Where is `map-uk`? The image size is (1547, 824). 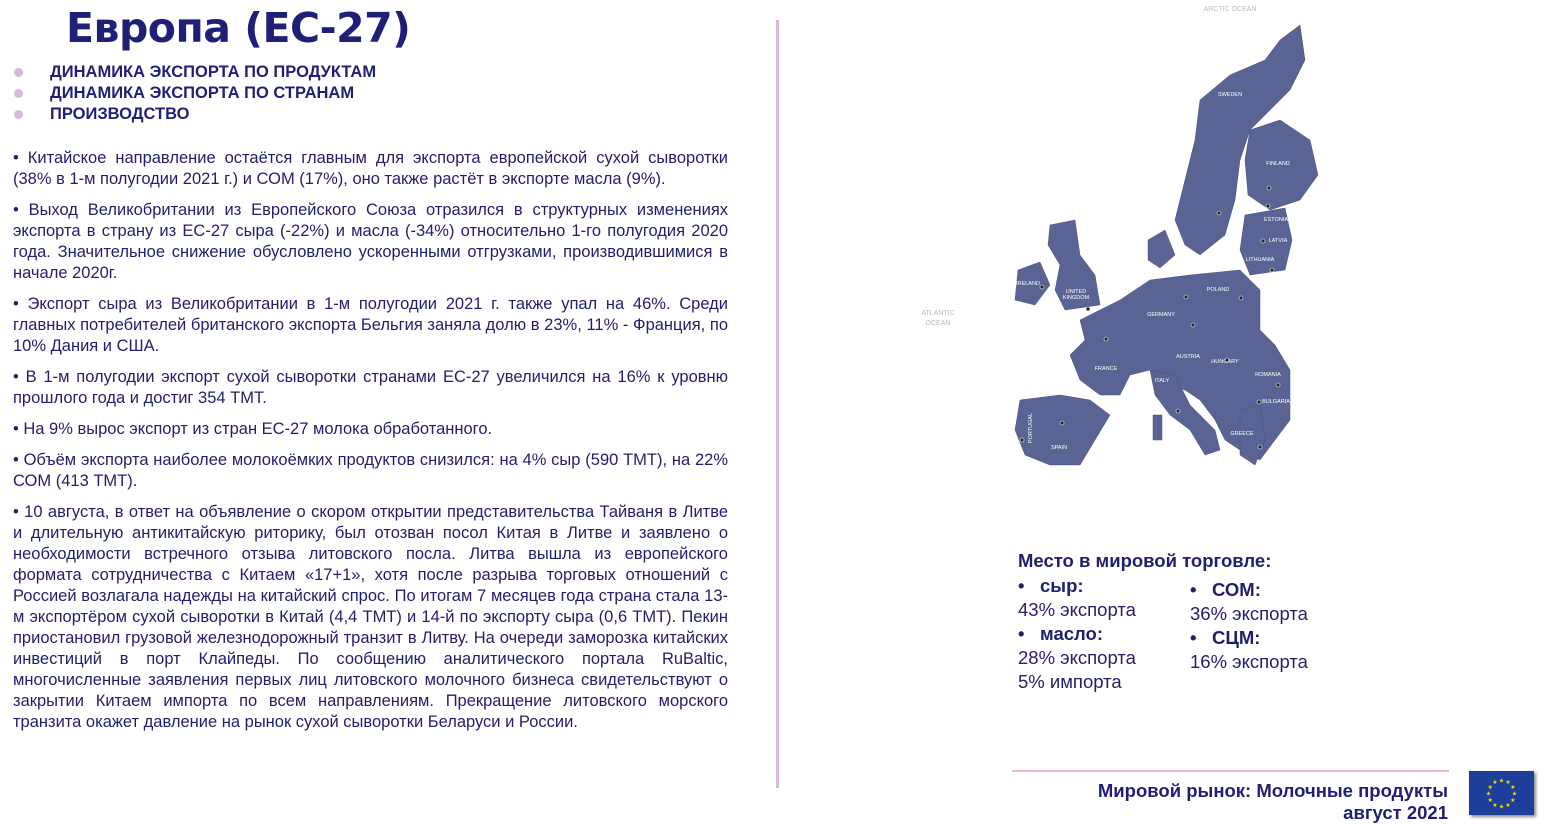
map-uk is located at coordinates (1074, 265).